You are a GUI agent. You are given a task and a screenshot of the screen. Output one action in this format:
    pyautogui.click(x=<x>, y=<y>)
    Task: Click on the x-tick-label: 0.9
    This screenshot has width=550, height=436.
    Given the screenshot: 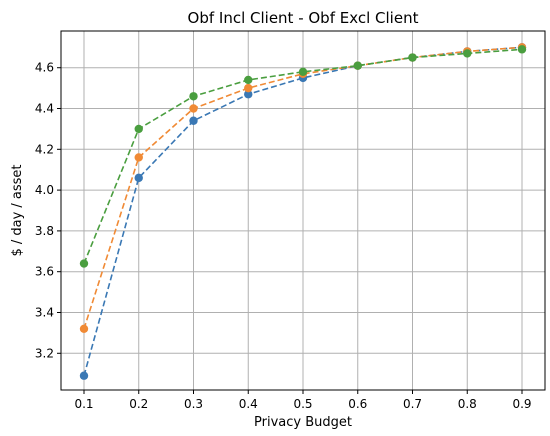 What is the action you would take?
    pyautogui.click(x=521, y=404)
    